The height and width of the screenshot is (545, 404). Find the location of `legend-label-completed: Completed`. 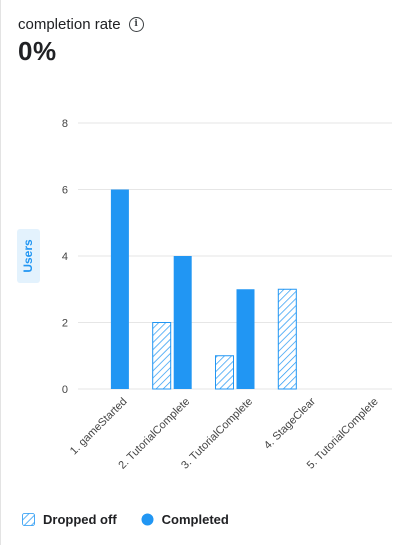

legend-label-completed: Completed is located at coordinates (195, 519).